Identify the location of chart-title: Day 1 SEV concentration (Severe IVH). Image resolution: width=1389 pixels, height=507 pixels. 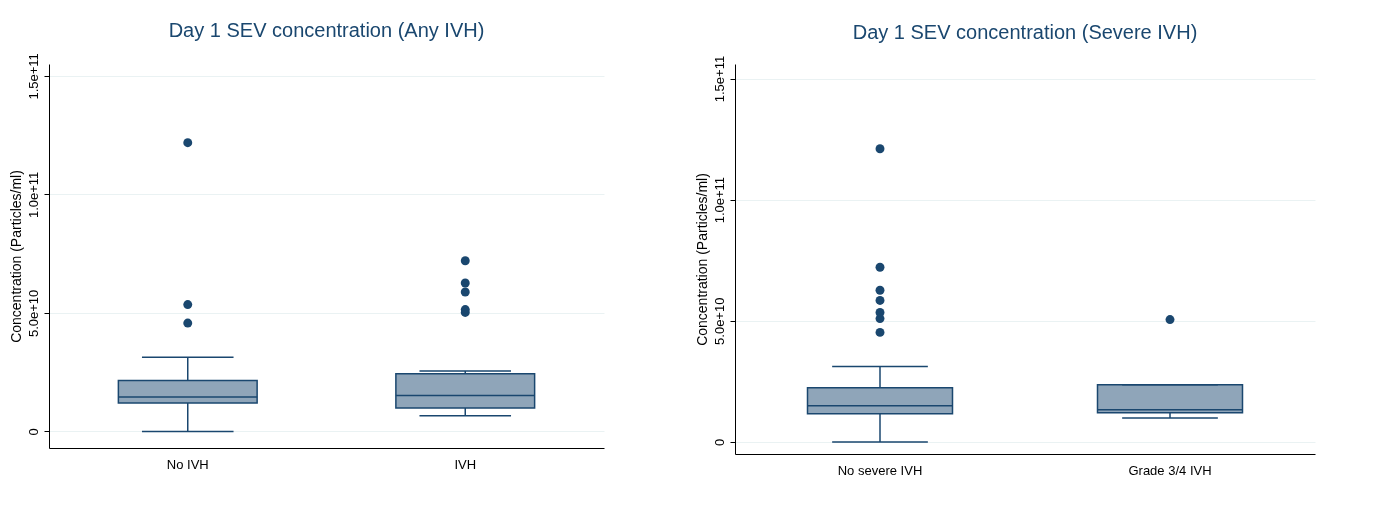
(1025, 32).